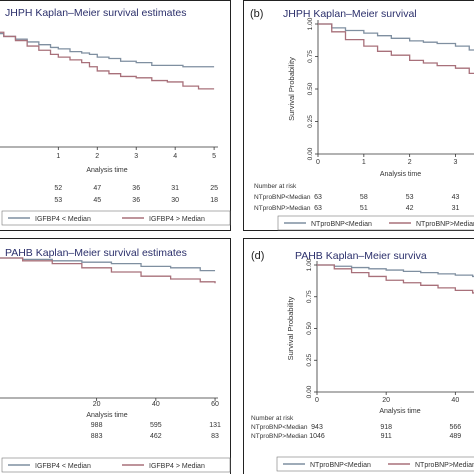 This screenshot has width=474, height=474. Describe the element at coordinates (410, 208) in the screenshot. I see `risk-count: 42` at that location.